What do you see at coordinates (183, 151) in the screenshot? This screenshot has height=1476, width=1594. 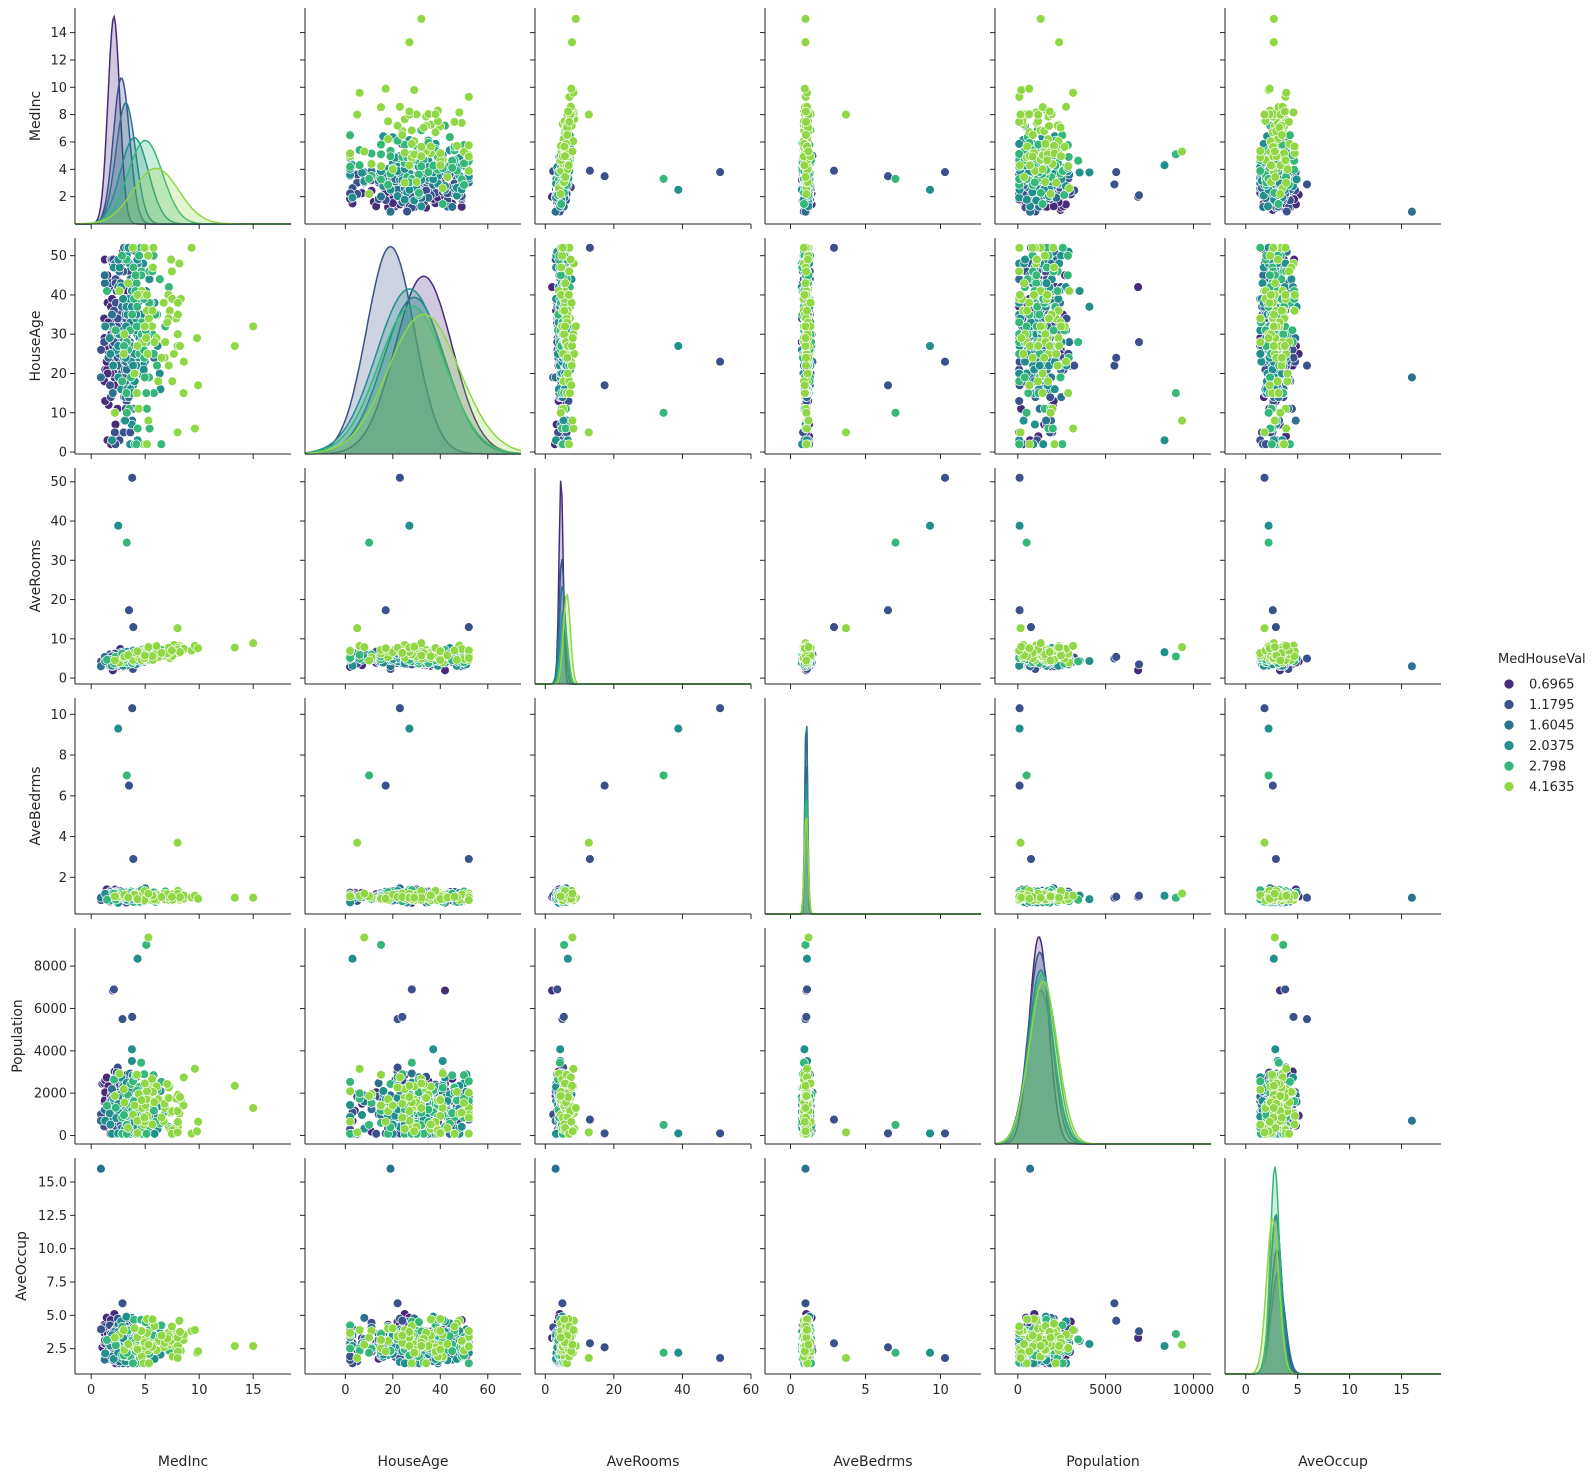 I see `kde-fill-1.1795` at bounding box center [183, 151].